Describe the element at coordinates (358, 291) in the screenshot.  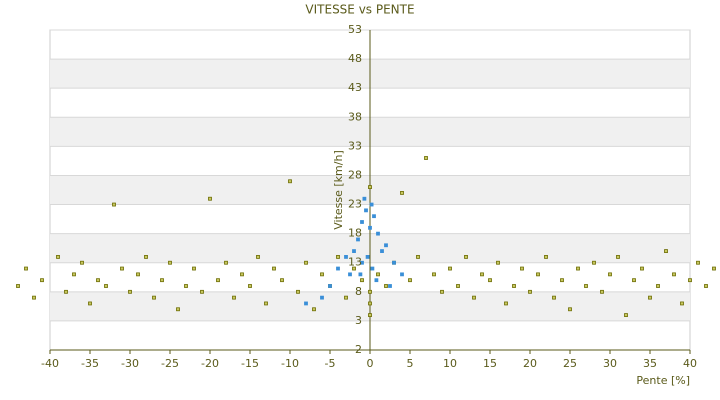
I see `y-tick-label: 8` at that location.